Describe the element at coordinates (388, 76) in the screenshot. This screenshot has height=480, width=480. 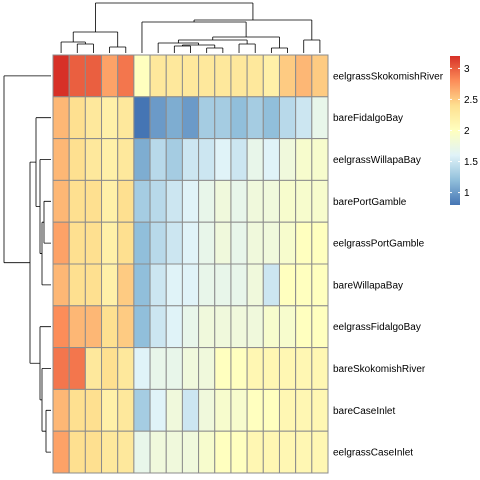
I see `row-label: eelgrassSkokomishRiver` at that location.